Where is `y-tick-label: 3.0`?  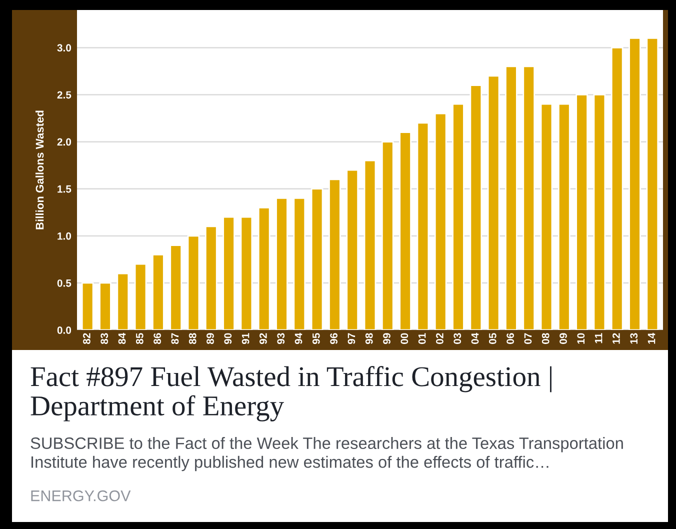 y-tick-label: 3.0 is located at coordinates (64, 48).